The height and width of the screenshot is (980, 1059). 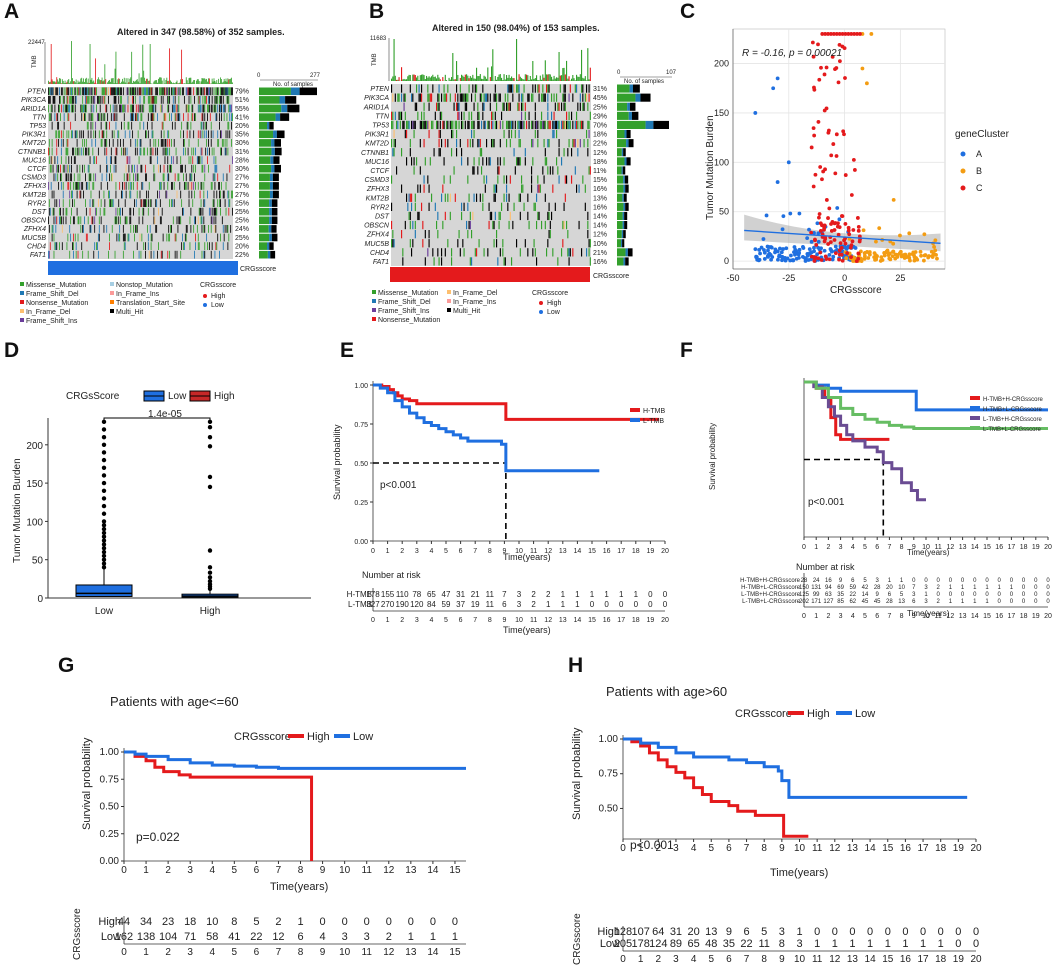 I want to click on km-g-risk-axis-label: CRGsscore, so click(x=77, y=934).